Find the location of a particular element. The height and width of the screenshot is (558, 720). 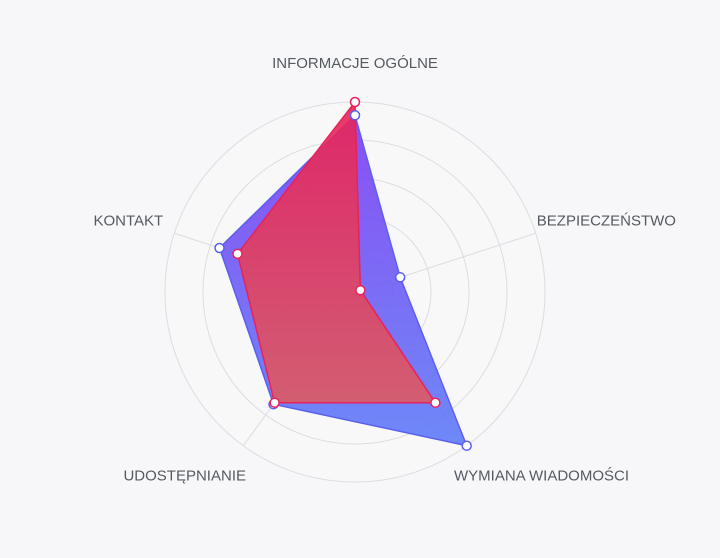

axis-label: INFORMACJE OGÓLNE is located at coordinates (355, 63).